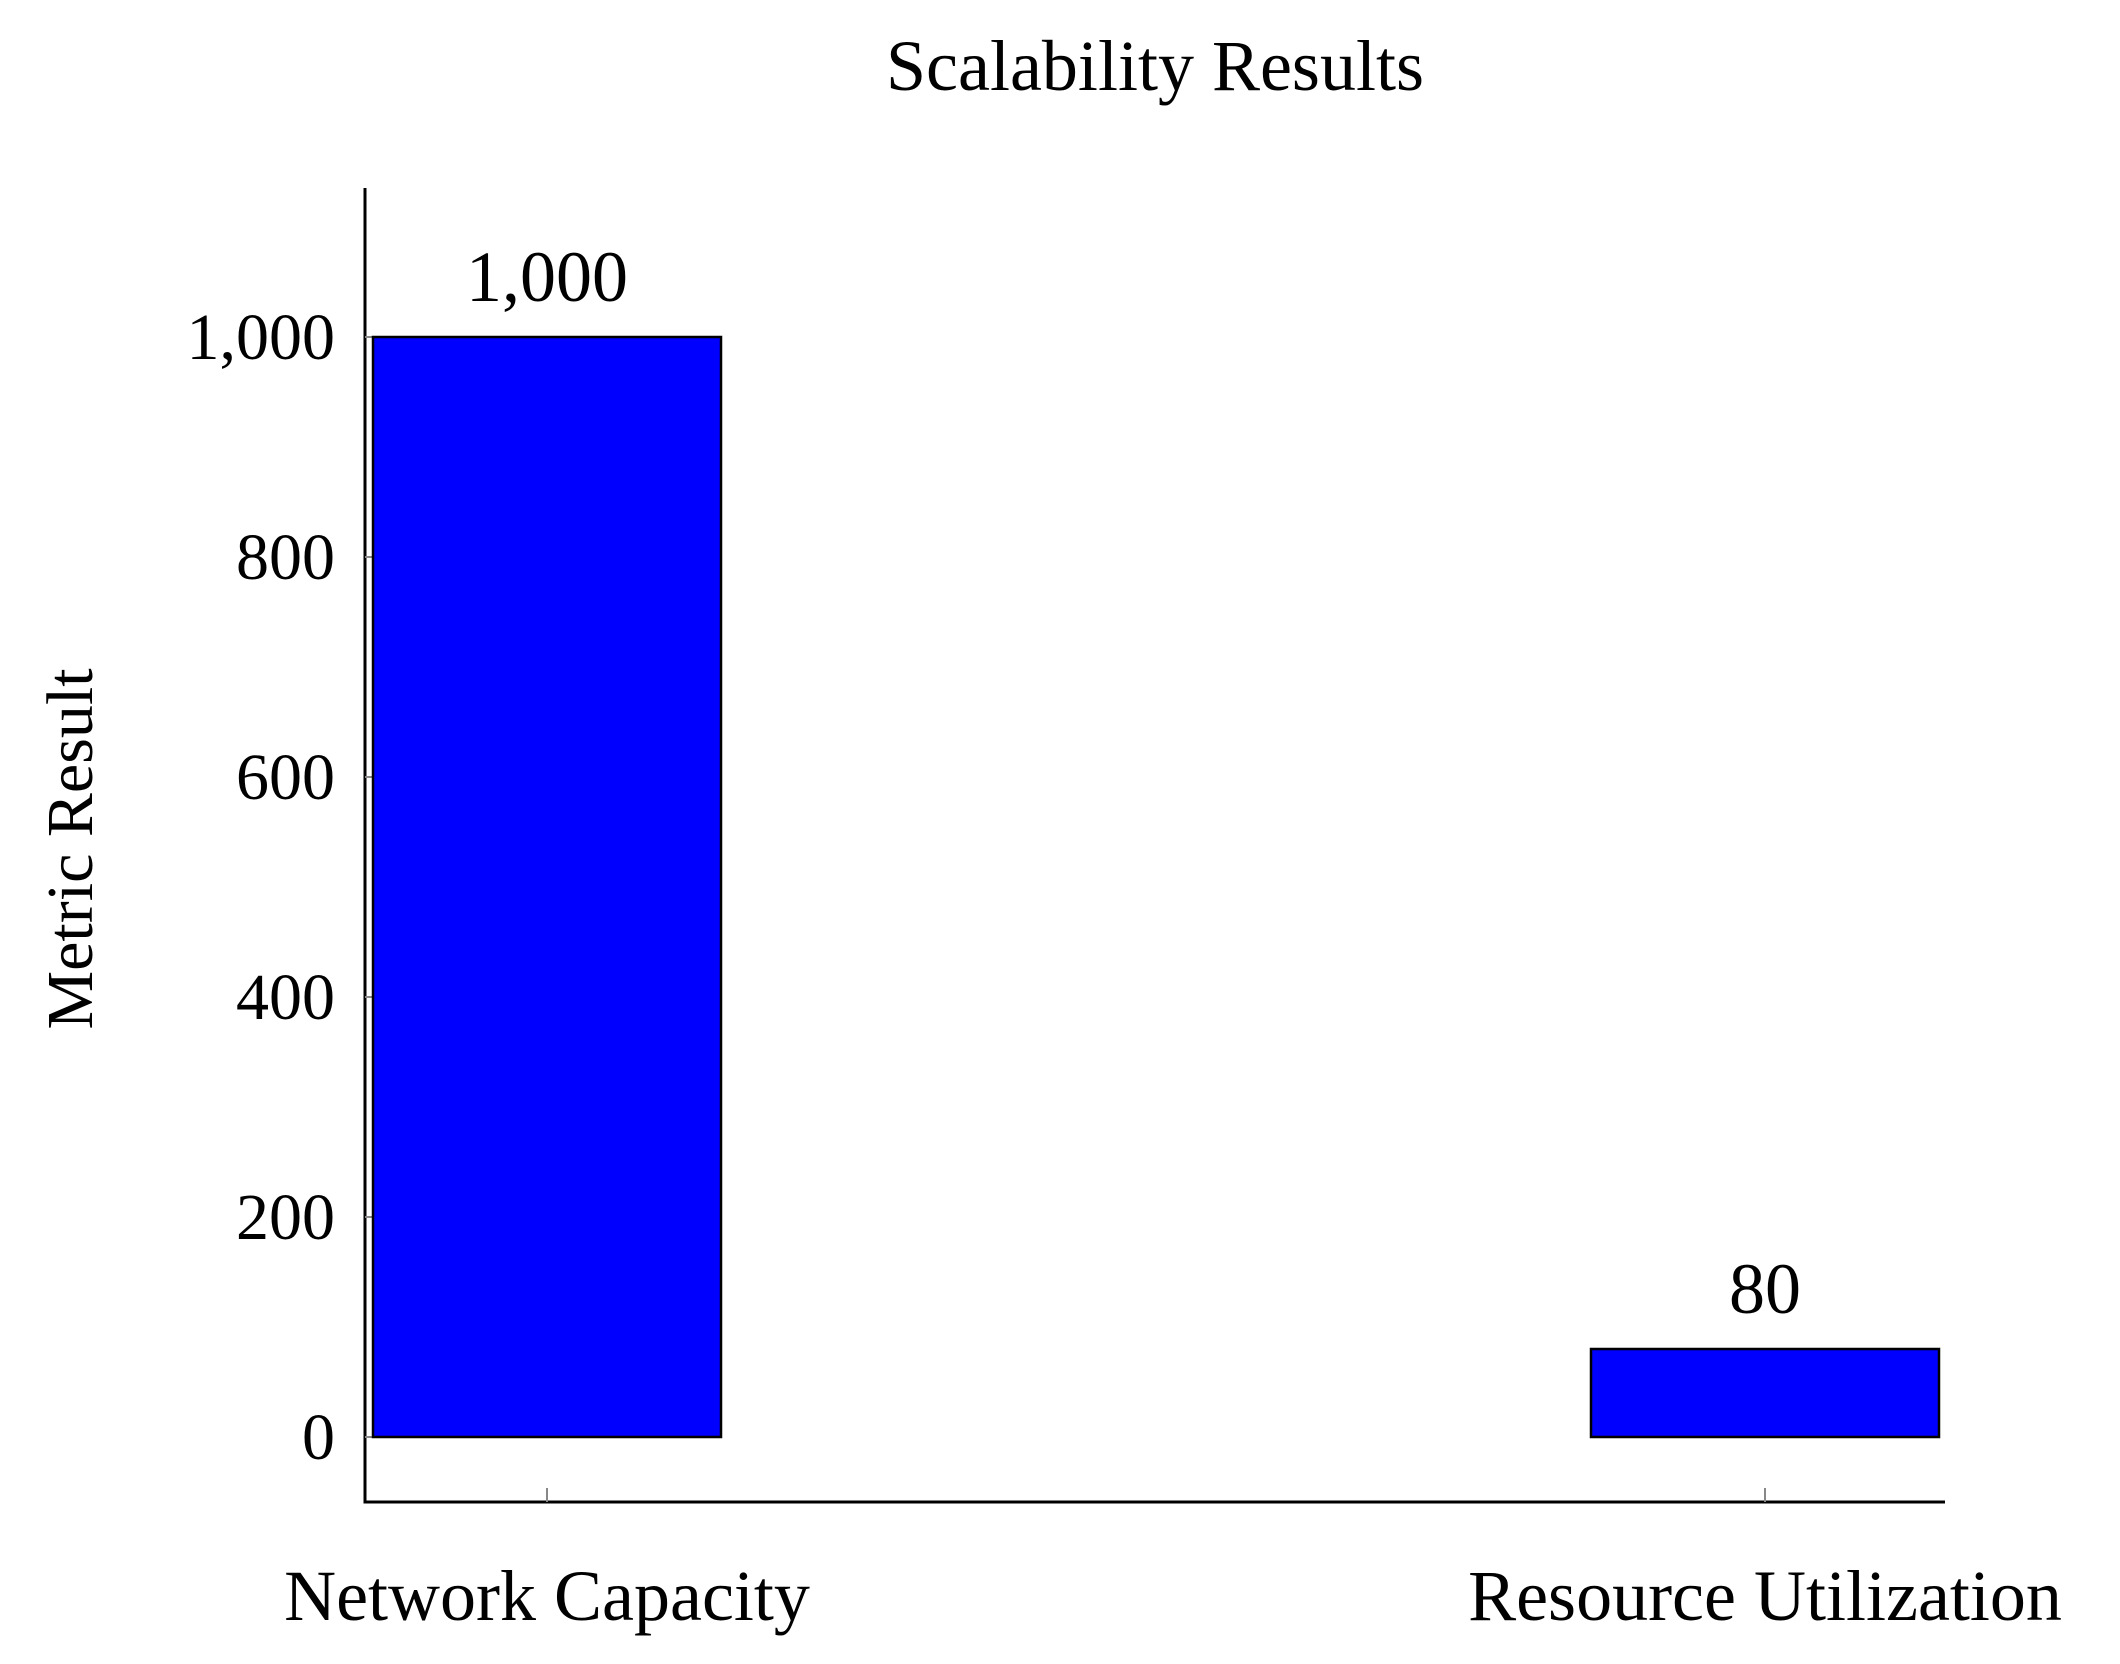 Image resolution: width=2120 pixels, height=1664 pixels. What do you see at coordinates (261, 337) in the screenshot?
I see `y-tick-label: 1,000` at bounding box center [261, 337].